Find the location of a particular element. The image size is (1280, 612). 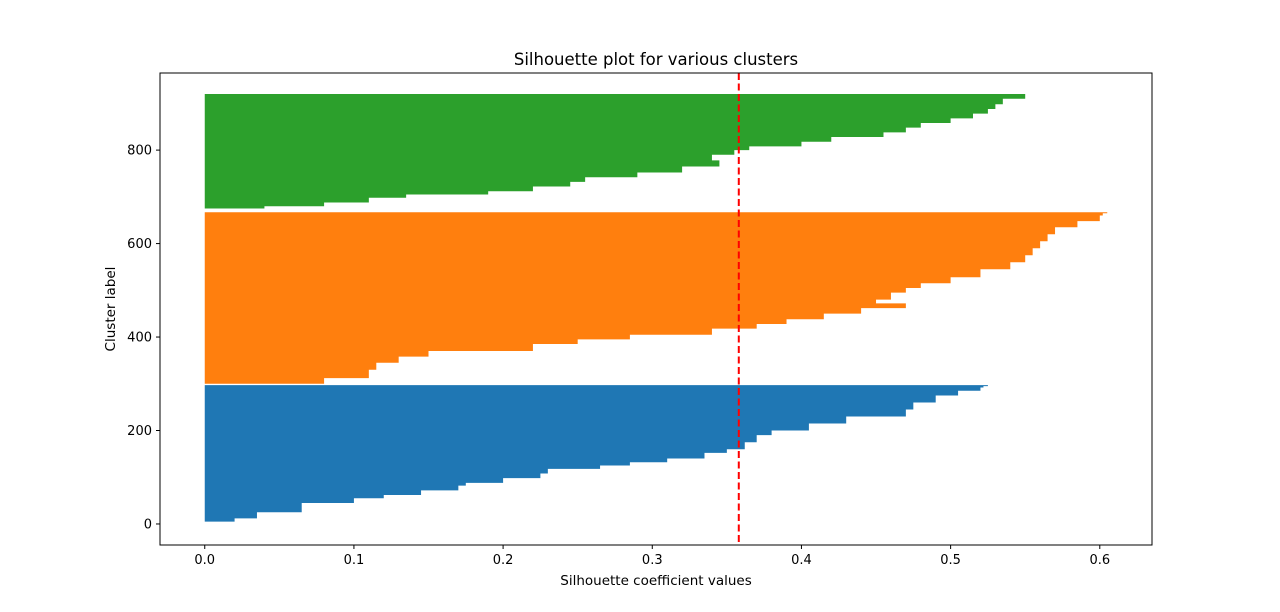

y-tick-label: 600 is located at coordinates (139, 244).